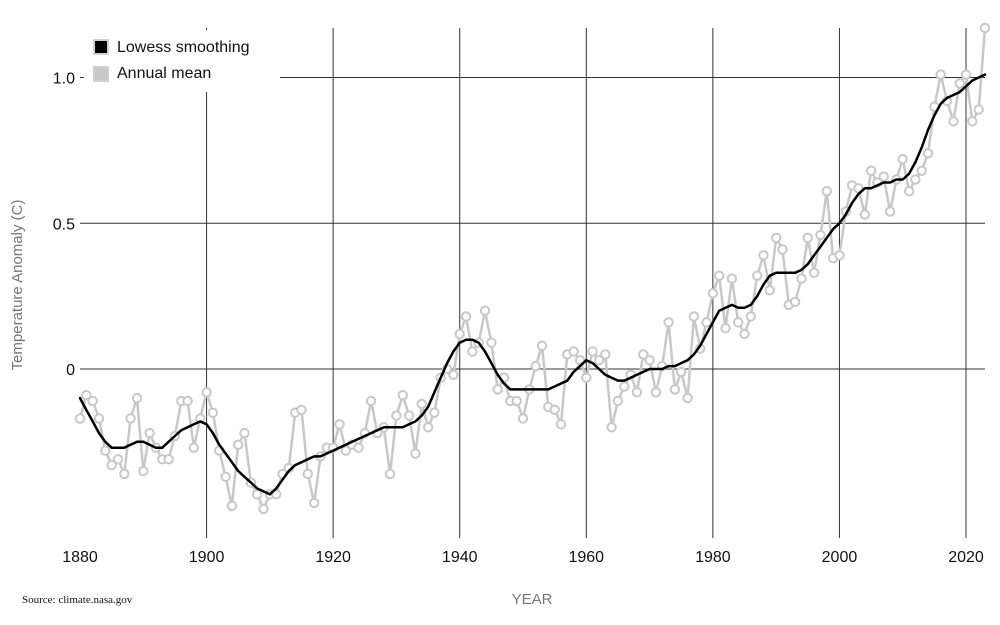 The height and width of the screenshot is (625, 1000). What do you see at coordinates (554, 409) in the screenshot?
I see `annual-mean-point-1955` at bounding box center [554, 409].